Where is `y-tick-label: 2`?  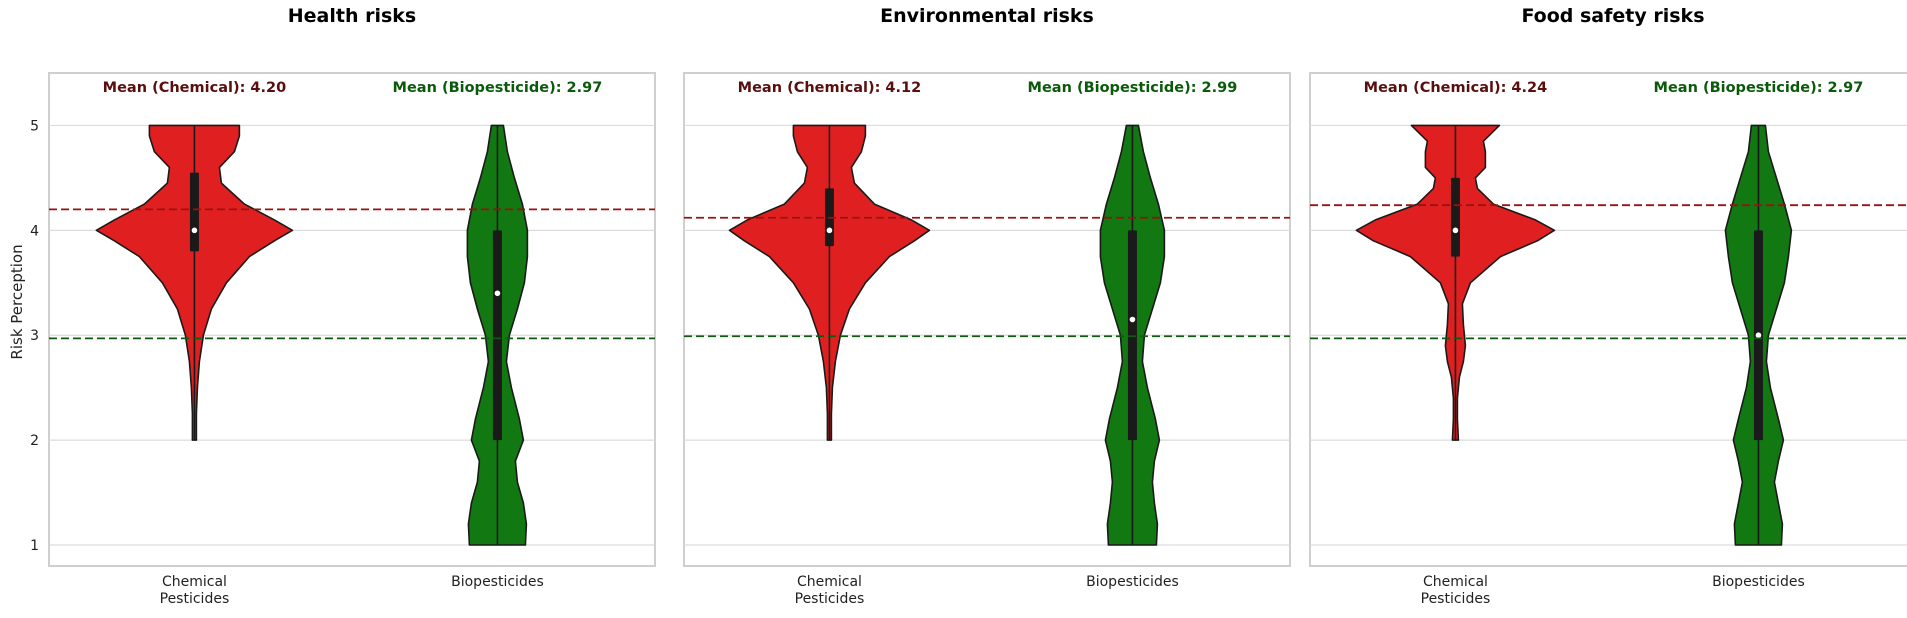 y-tick-label: 2 is located at coordinates (34, 441).